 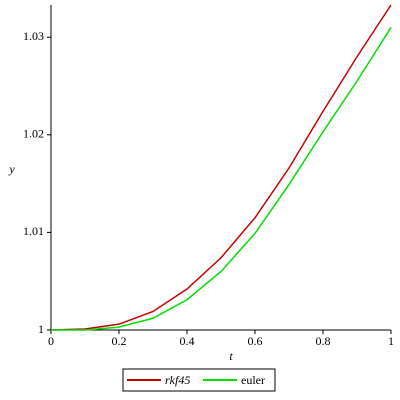 I want to click on legend-box, so click(x=199, y=380).